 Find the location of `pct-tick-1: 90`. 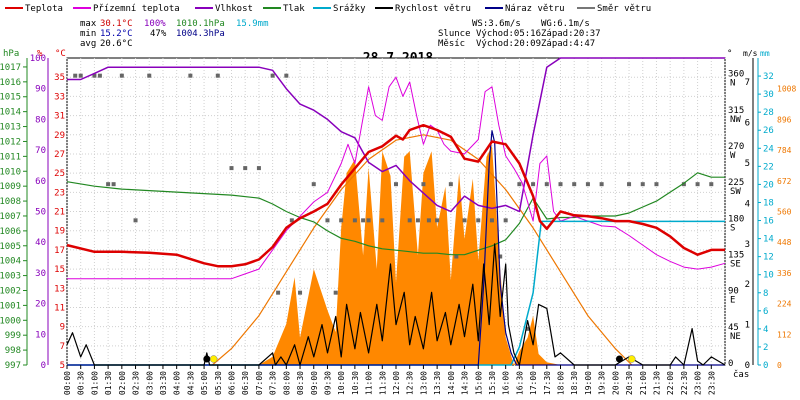

pct-tick-1: 90 is located at coordinates (40, 90).